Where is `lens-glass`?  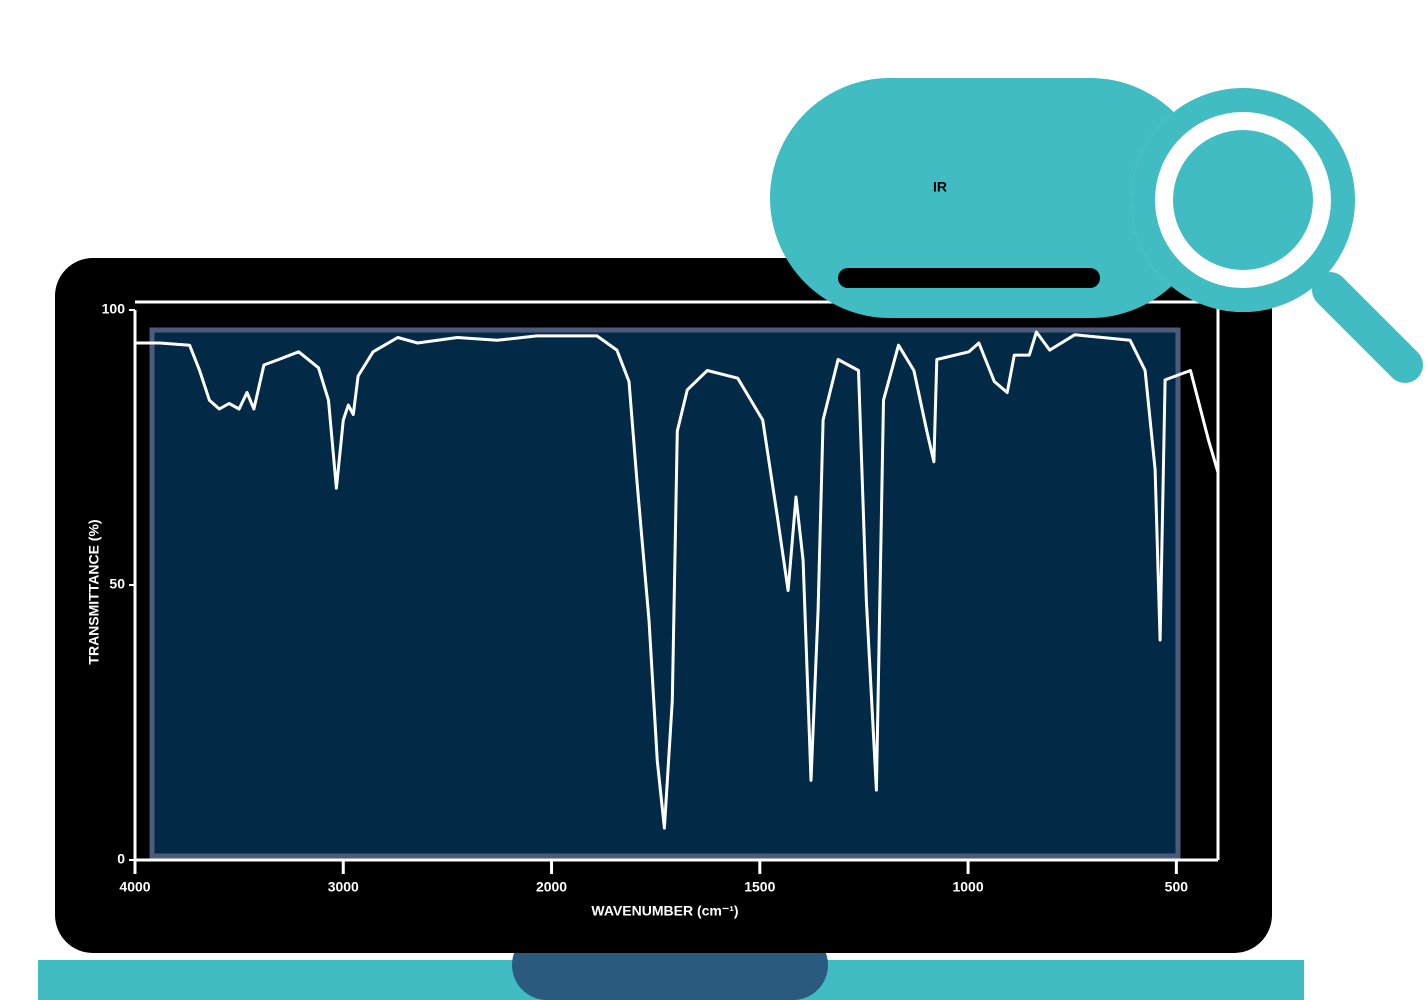
lens-glass is located at coordinates (1243, 200).